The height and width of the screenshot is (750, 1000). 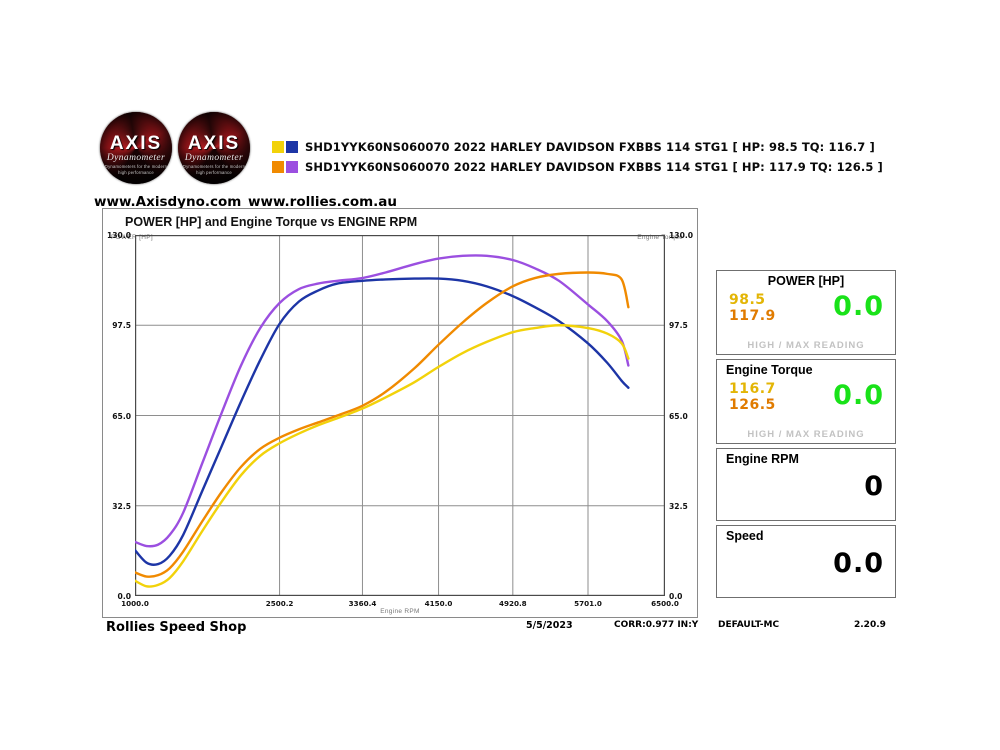 I want to click on readout-panel-speed: Speed 0.0, so click(x=806, y=561).